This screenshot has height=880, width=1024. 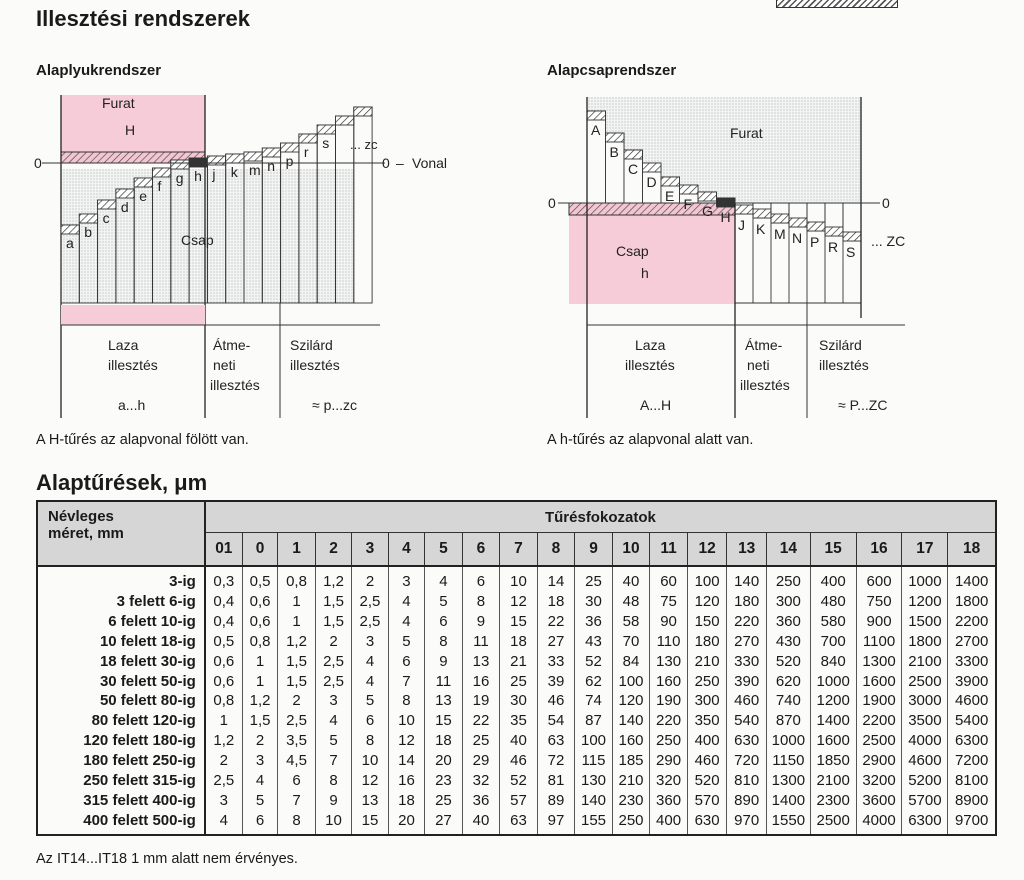 What do you see at coordinates (668, 822) in the screenshot?
I see `value-cell: 400` at bounding box center [668, 822].